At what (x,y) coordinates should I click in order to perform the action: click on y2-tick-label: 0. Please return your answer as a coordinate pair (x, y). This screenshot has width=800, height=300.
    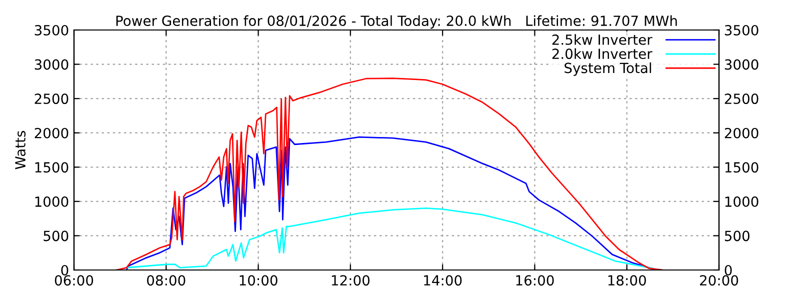
    Looking at the image, I should click on (728, 270).